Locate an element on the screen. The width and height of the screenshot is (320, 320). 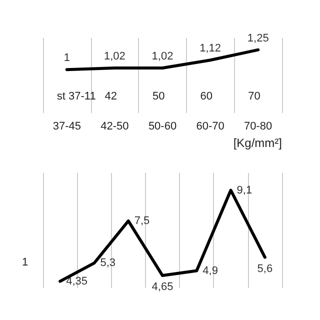
data-label: 1,12 is located at coordinates (211, 48).